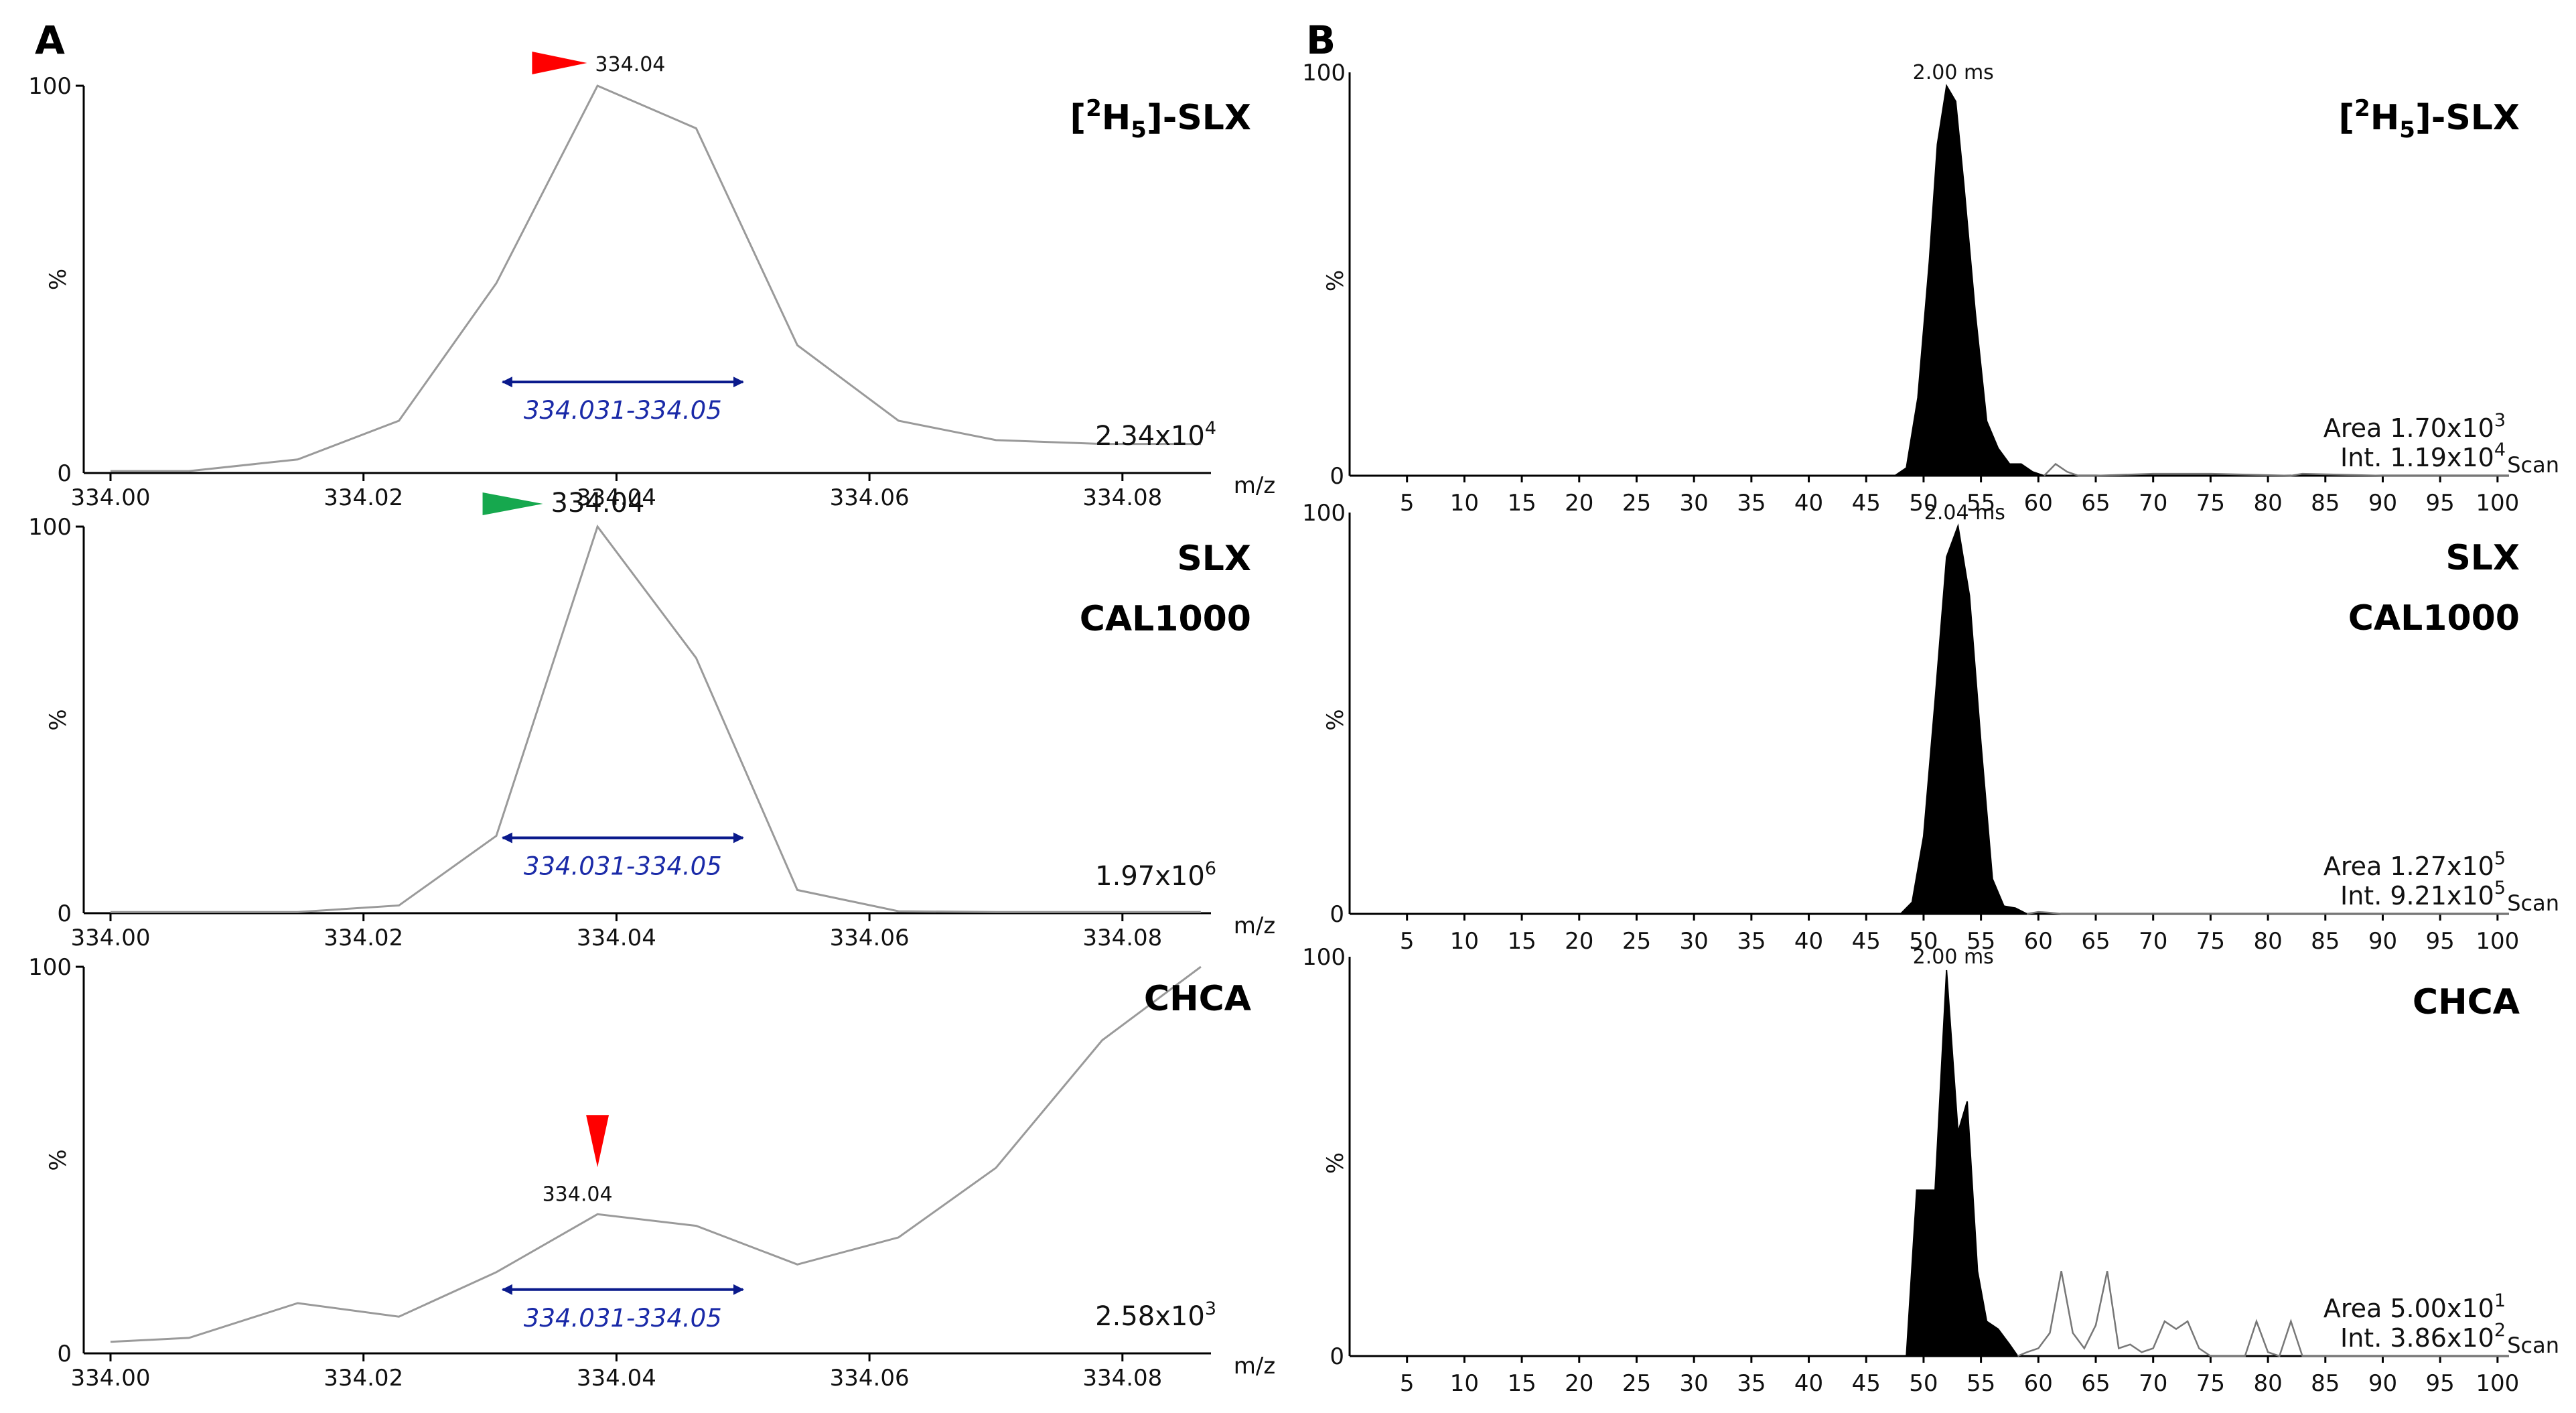  I want to click on chart-title: [2H5]-SLX, so click(1160, 119).